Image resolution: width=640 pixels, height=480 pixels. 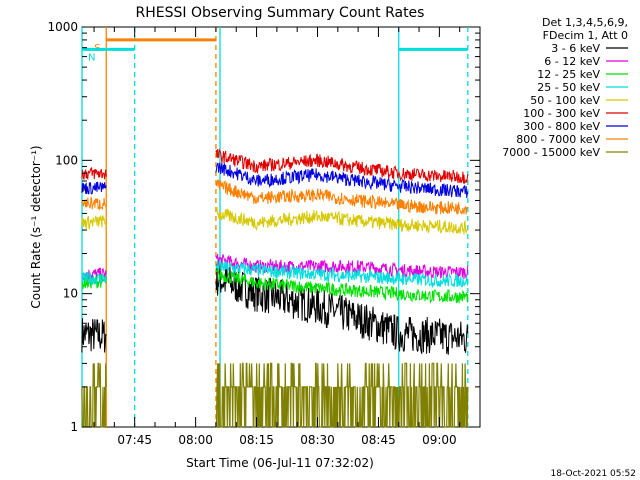 I want to click on y-tick-label: 100, so click(x=66, y=160).